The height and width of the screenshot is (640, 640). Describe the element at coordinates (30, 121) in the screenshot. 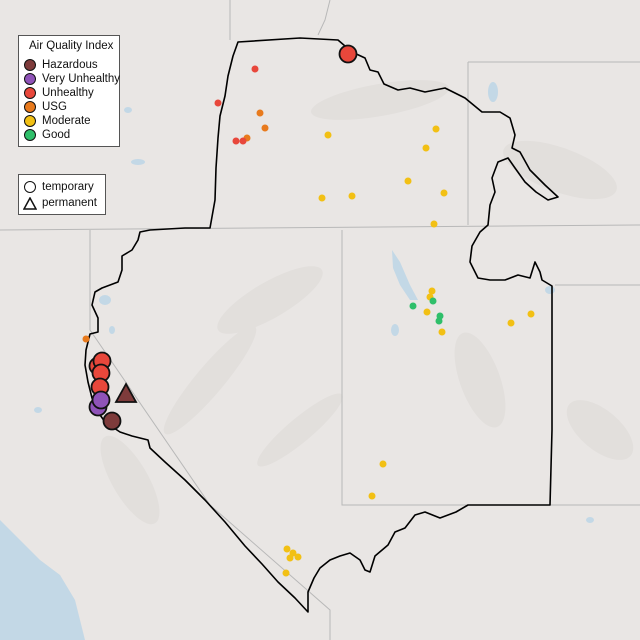

I see `moderate-swatch` at that location.